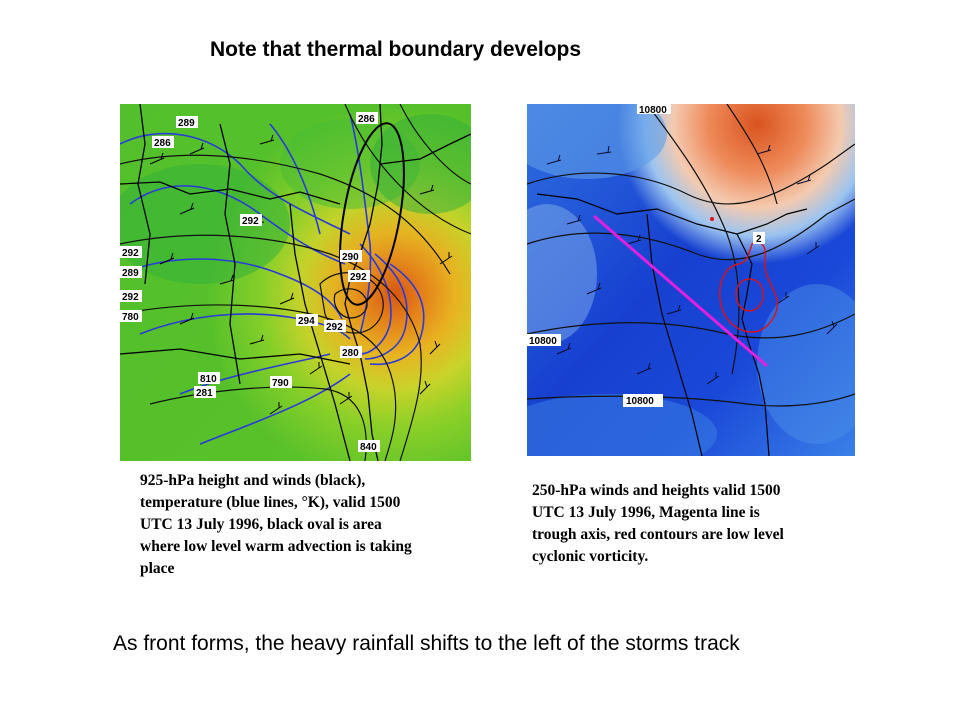 The height and width of the screenshot is (720, 960). What do you see at coordinates (350, 353) in the screenshot?
I see `contour-label: 280` at bounding box center [350, 353].